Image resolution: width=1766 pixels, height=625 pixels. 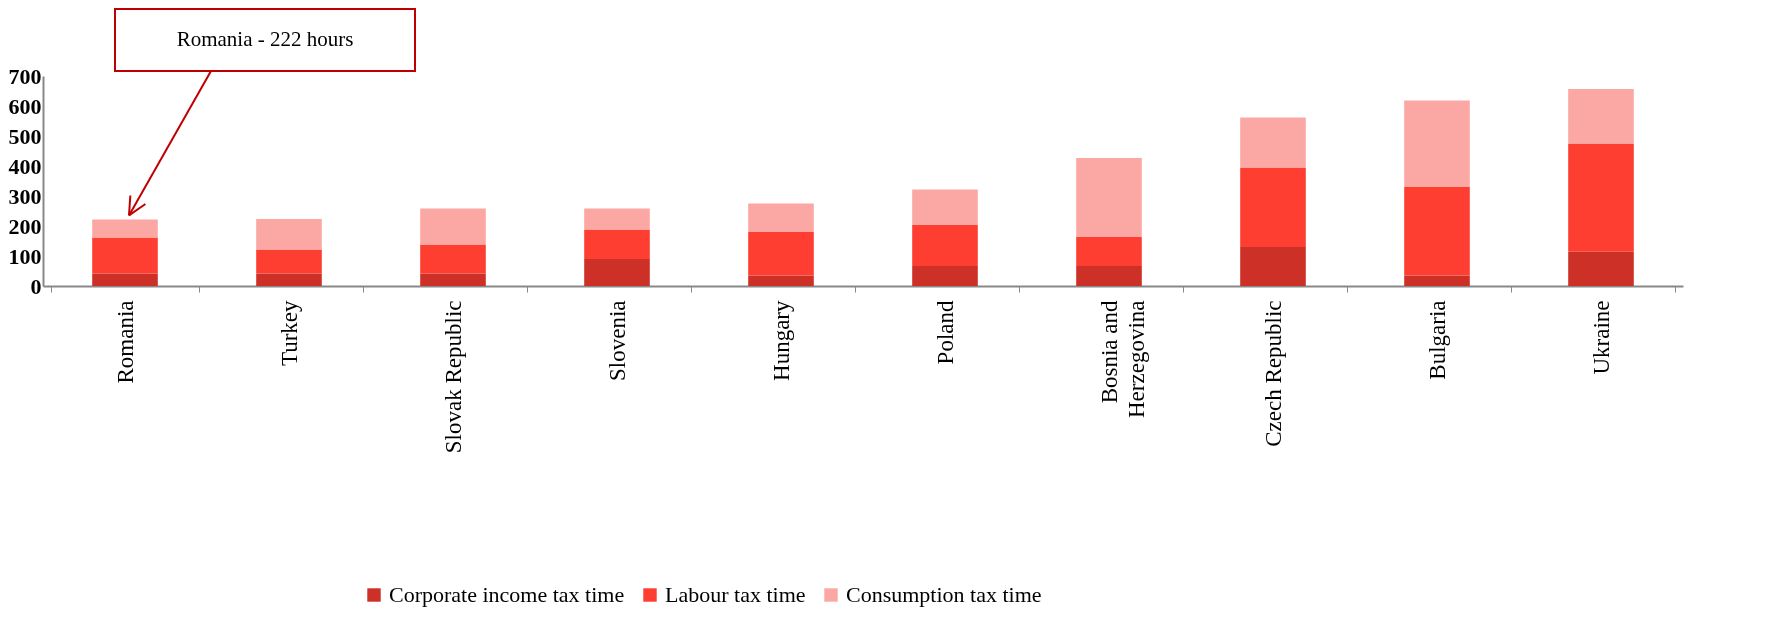 I want to click on y-tick-label: 500, so click(x=25, y=136).